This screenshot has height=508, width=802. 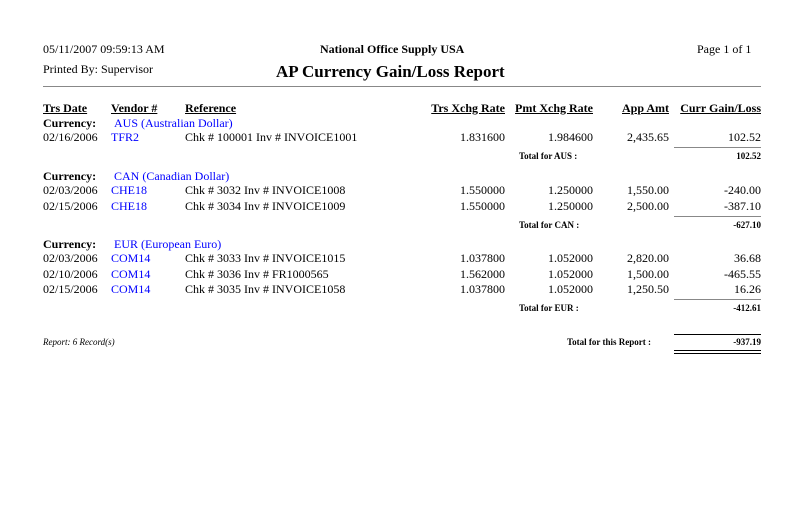 What do you see at coordinates (271, 137) in the screenshot?
I see `col-reference-cell: Chk # 100001 Inv # INVOICE1001` at bounding box center [271, 137].